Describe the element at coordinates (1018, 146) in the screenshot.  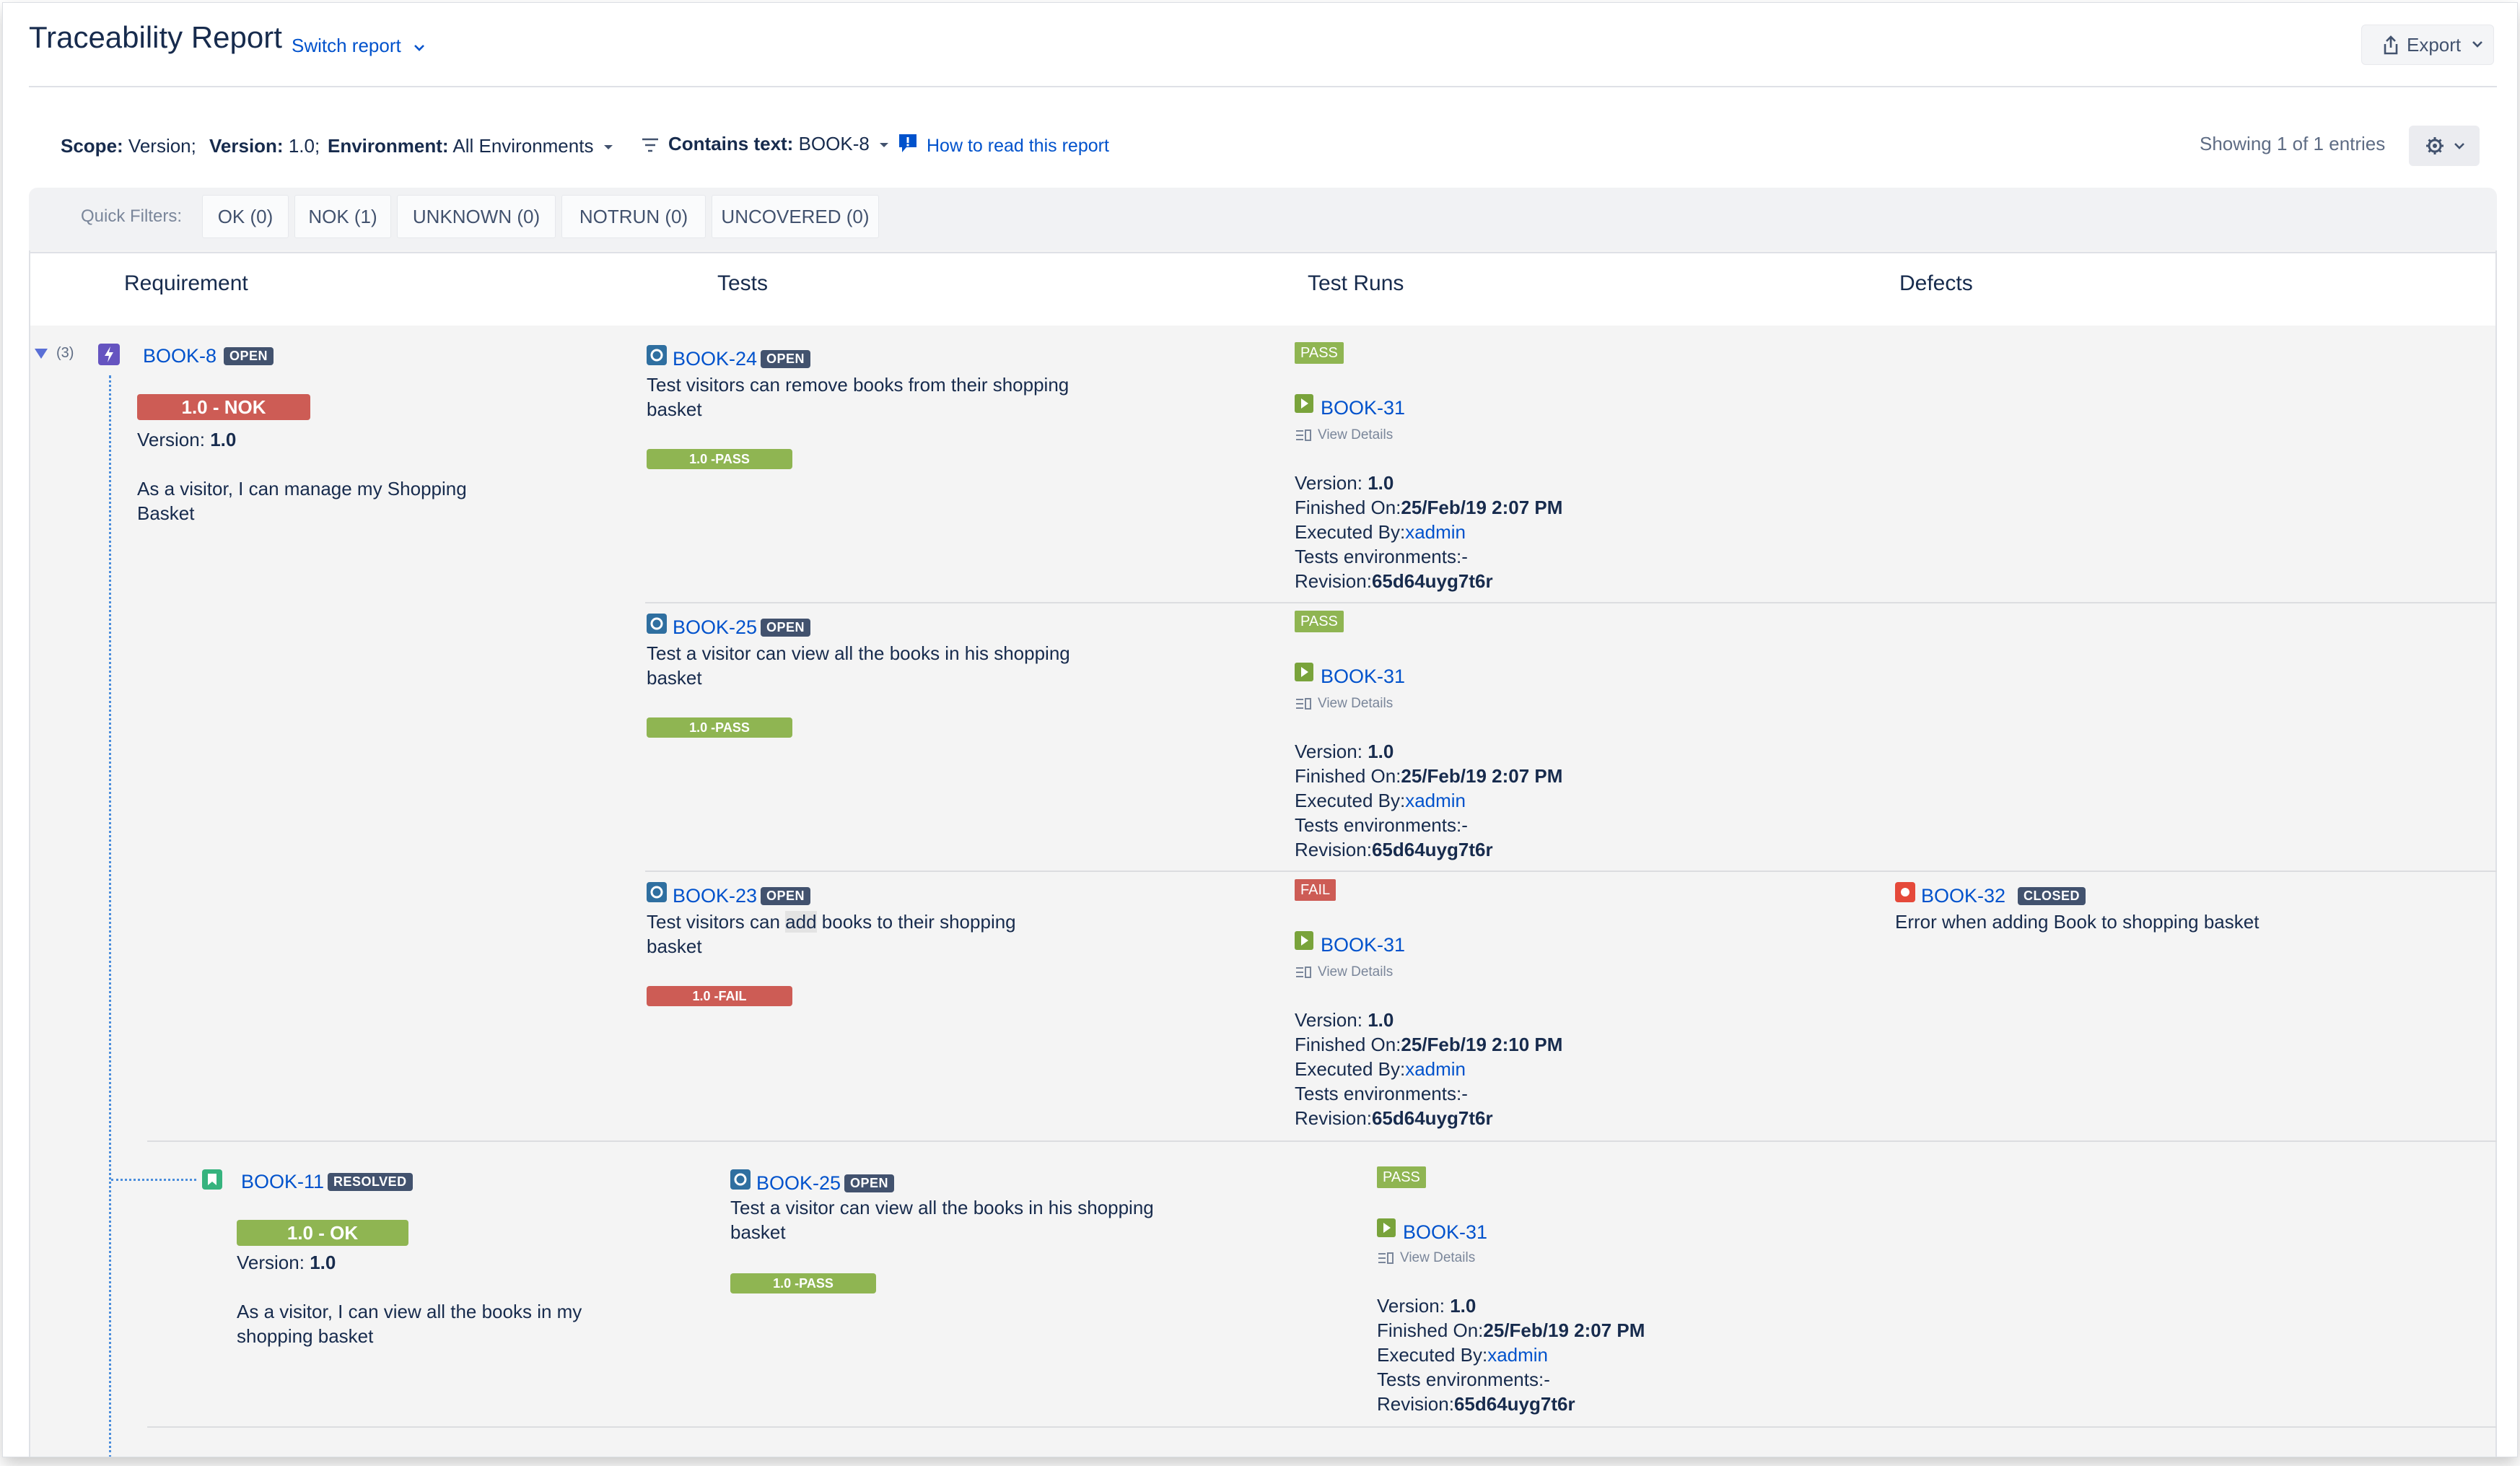
I see `how-to-read-link: How to read this report` at that location.